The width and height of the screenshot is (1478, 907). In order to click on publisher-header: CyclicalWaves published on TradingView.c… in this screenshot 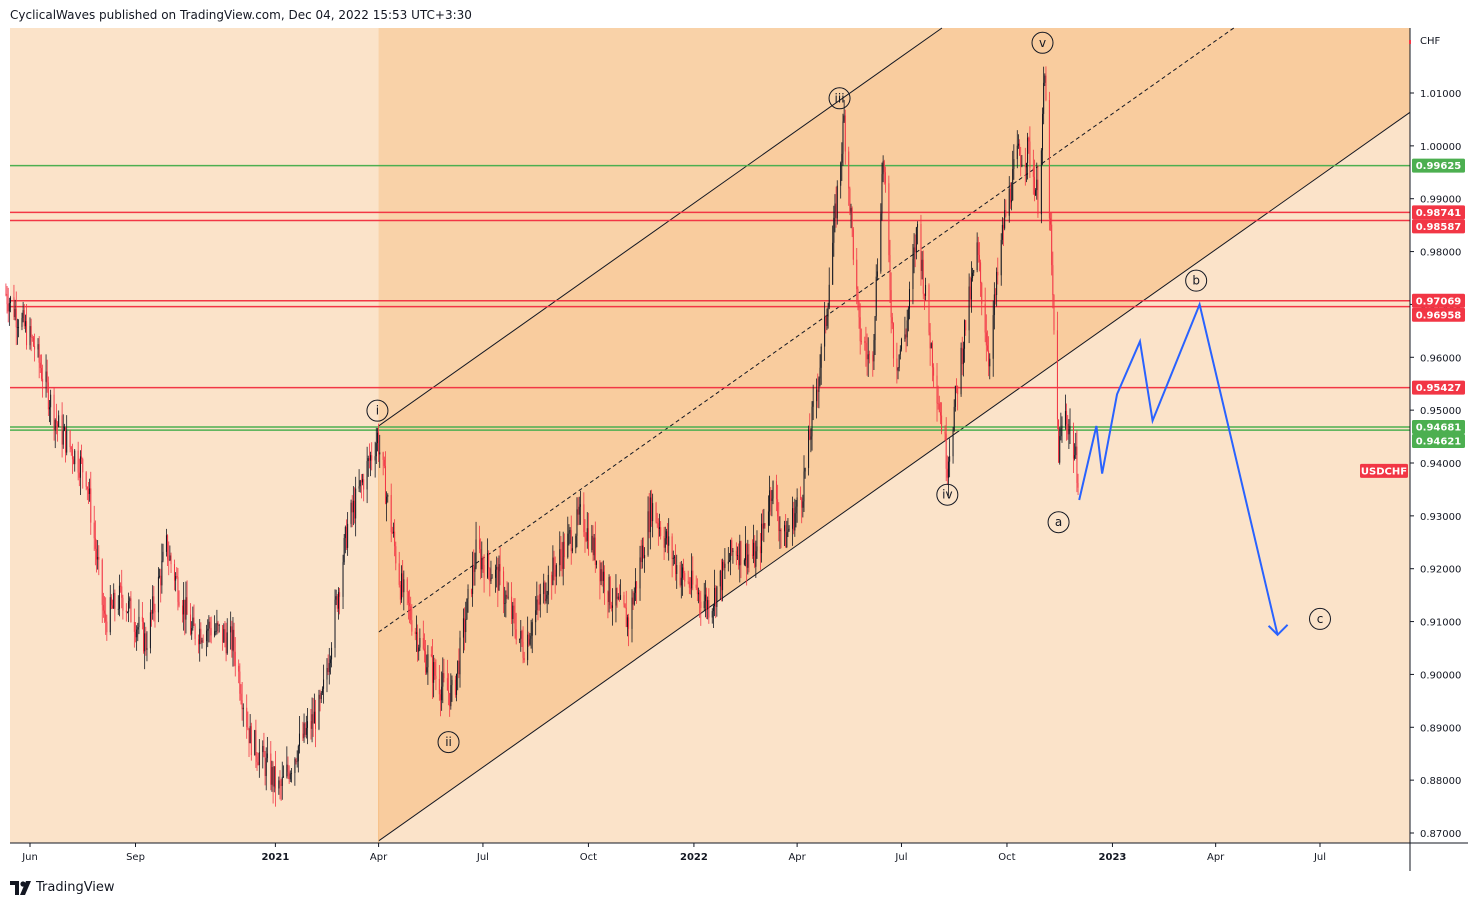, I will do `click(241, 15)`.